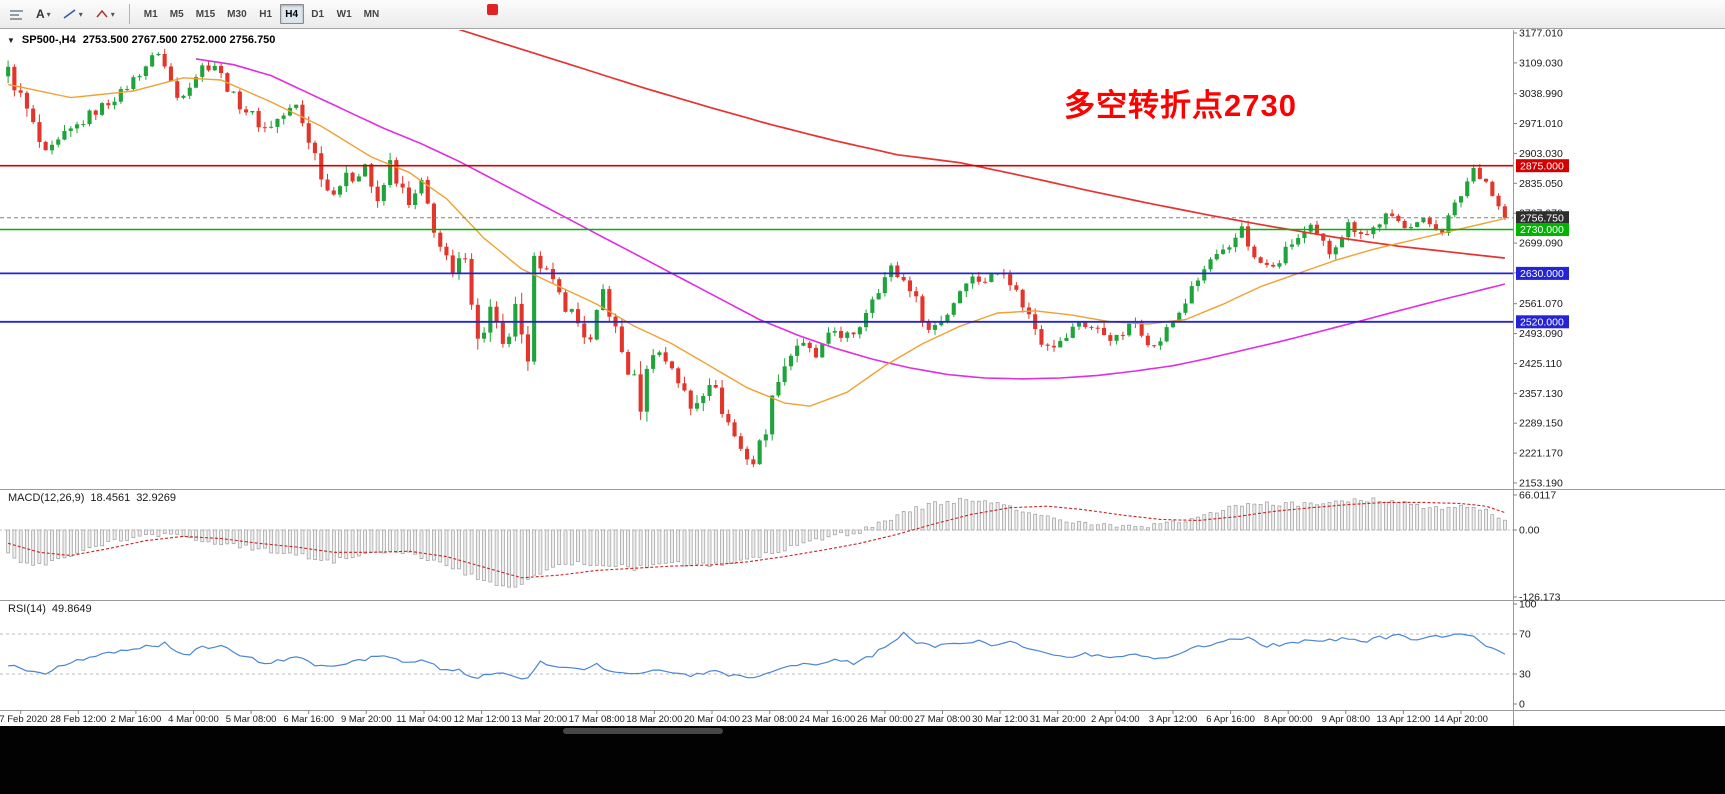  What do you see at coordinates (1000, 719) in the screenshot?
I see `svg-text: 30 Mar 12:00` at bounding box center [1000, 719].